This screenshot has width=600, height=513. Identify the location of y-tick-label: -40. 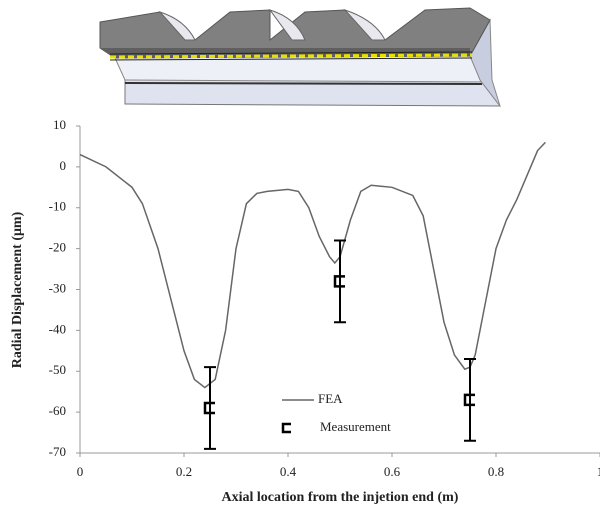
(57, 328).